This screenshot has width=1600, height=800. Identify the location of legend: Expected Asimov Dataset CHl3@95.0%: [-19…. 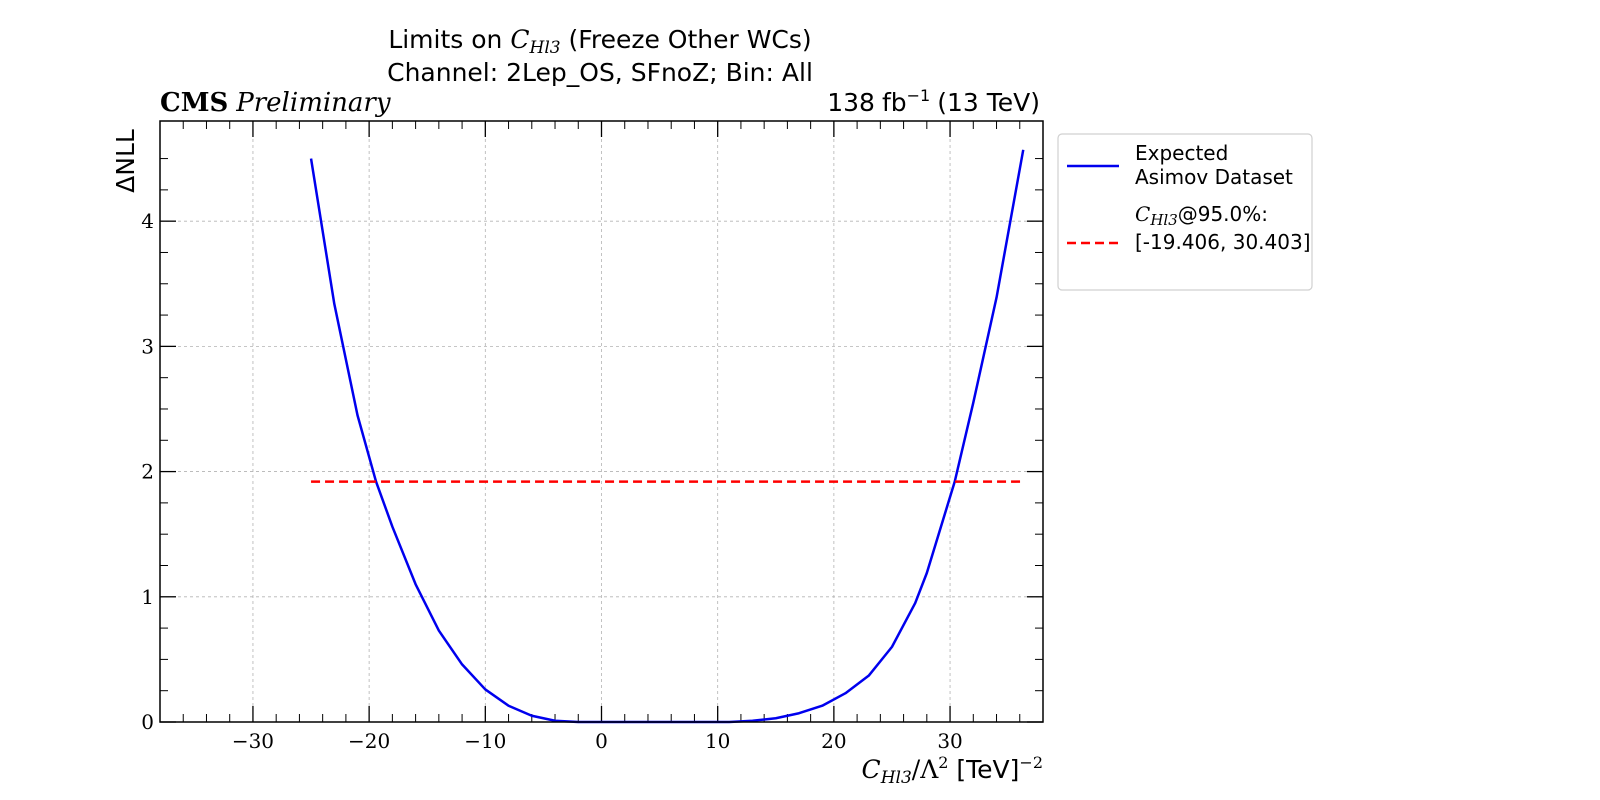
(1185, 212).